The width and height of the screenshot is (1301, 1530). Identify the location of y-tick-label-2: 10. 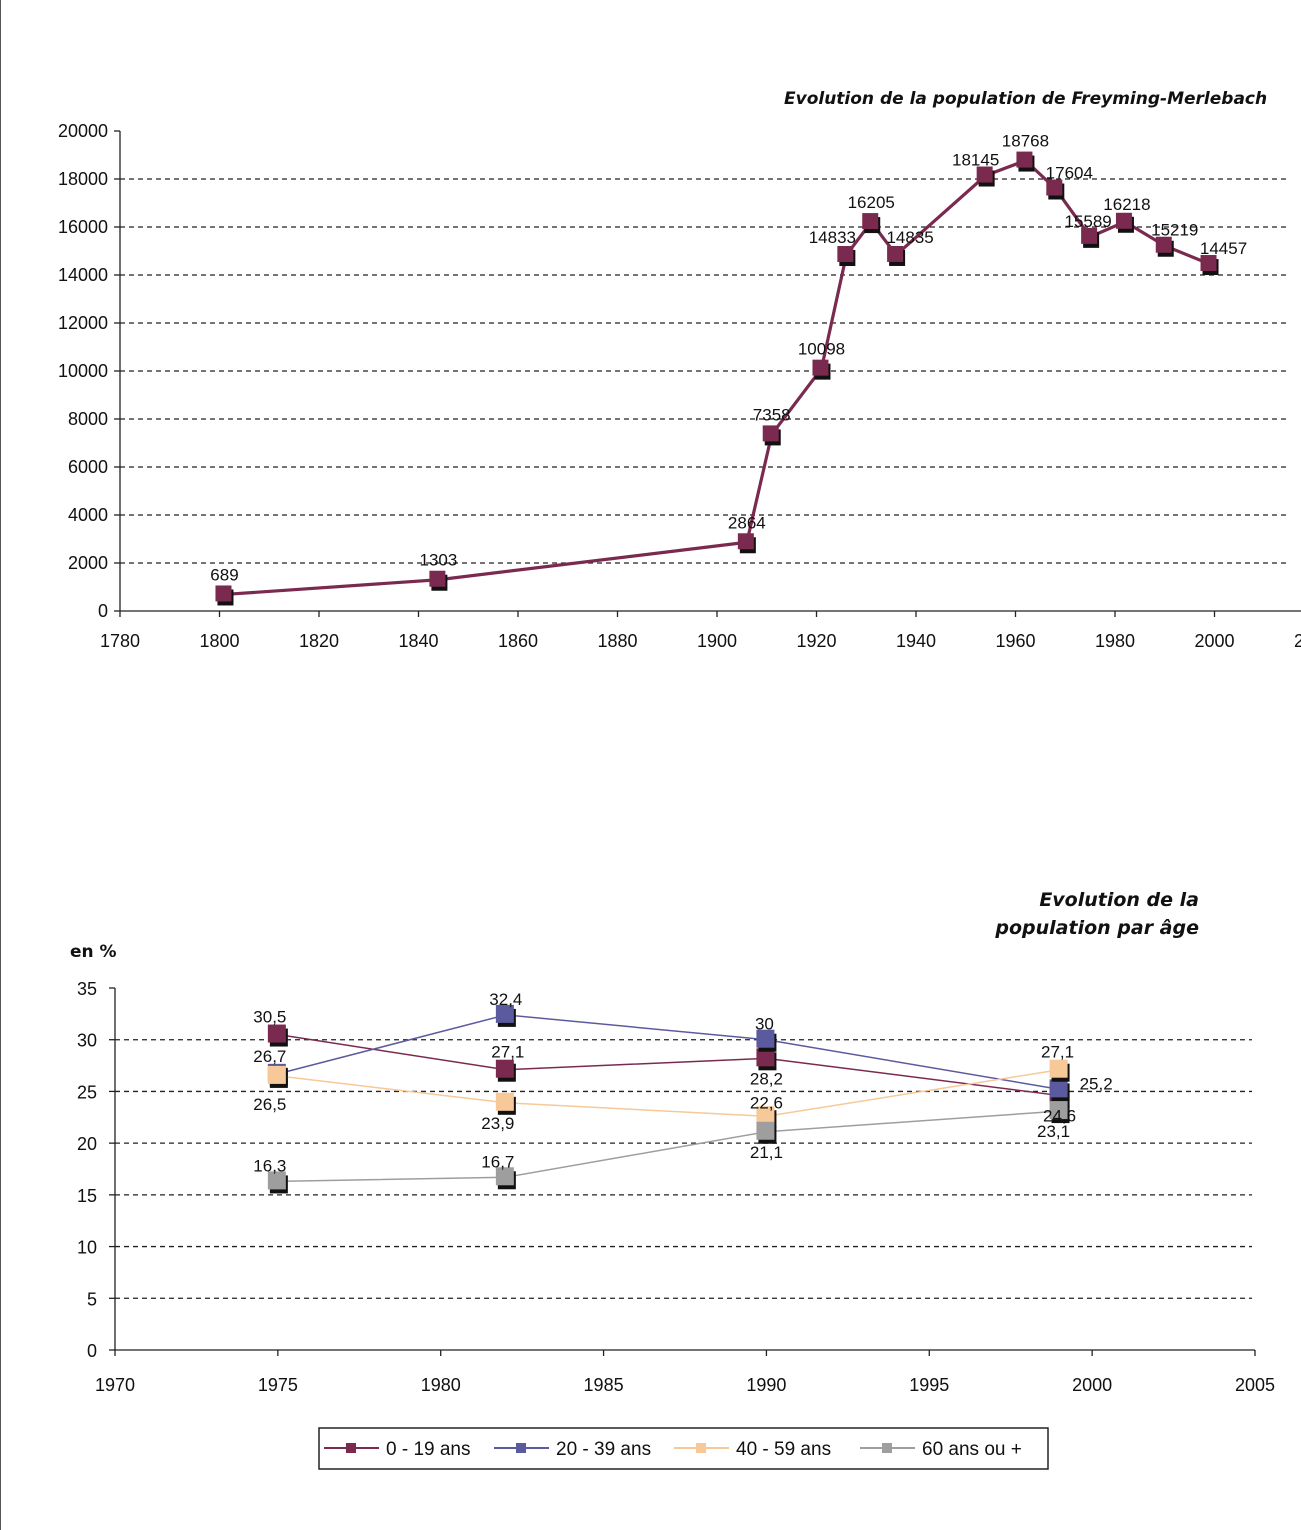
(87, 1248).